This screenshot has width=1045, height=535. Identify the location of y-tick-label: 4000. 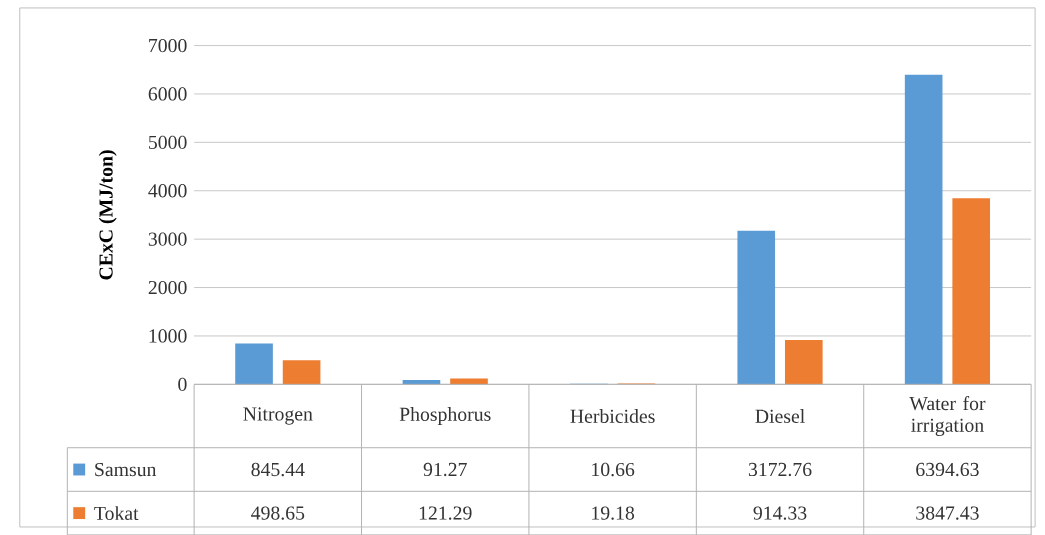
(167, 191).